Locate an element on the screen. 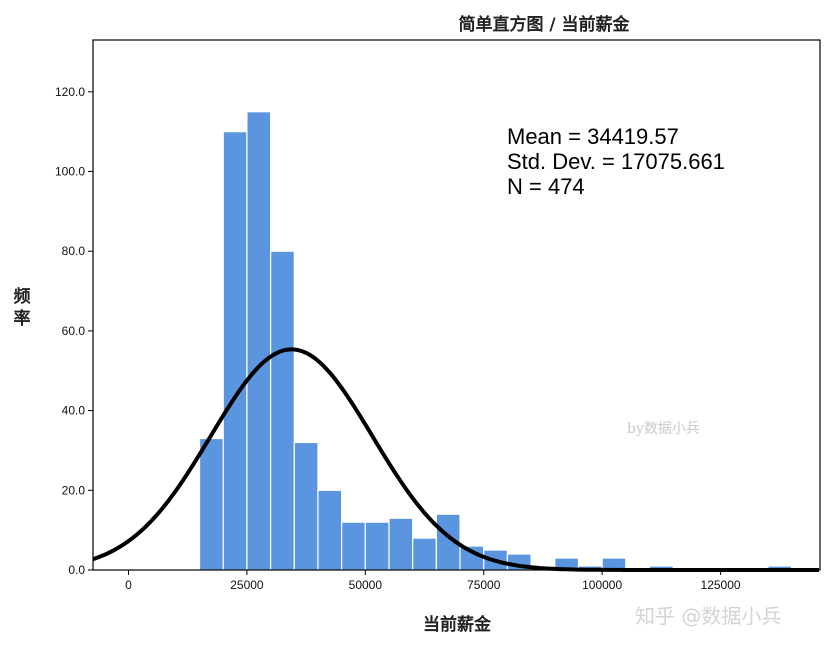 This screenshot has height=649, width=836. x-tick-label-5: 125000 is located at coordinates (721, 585).